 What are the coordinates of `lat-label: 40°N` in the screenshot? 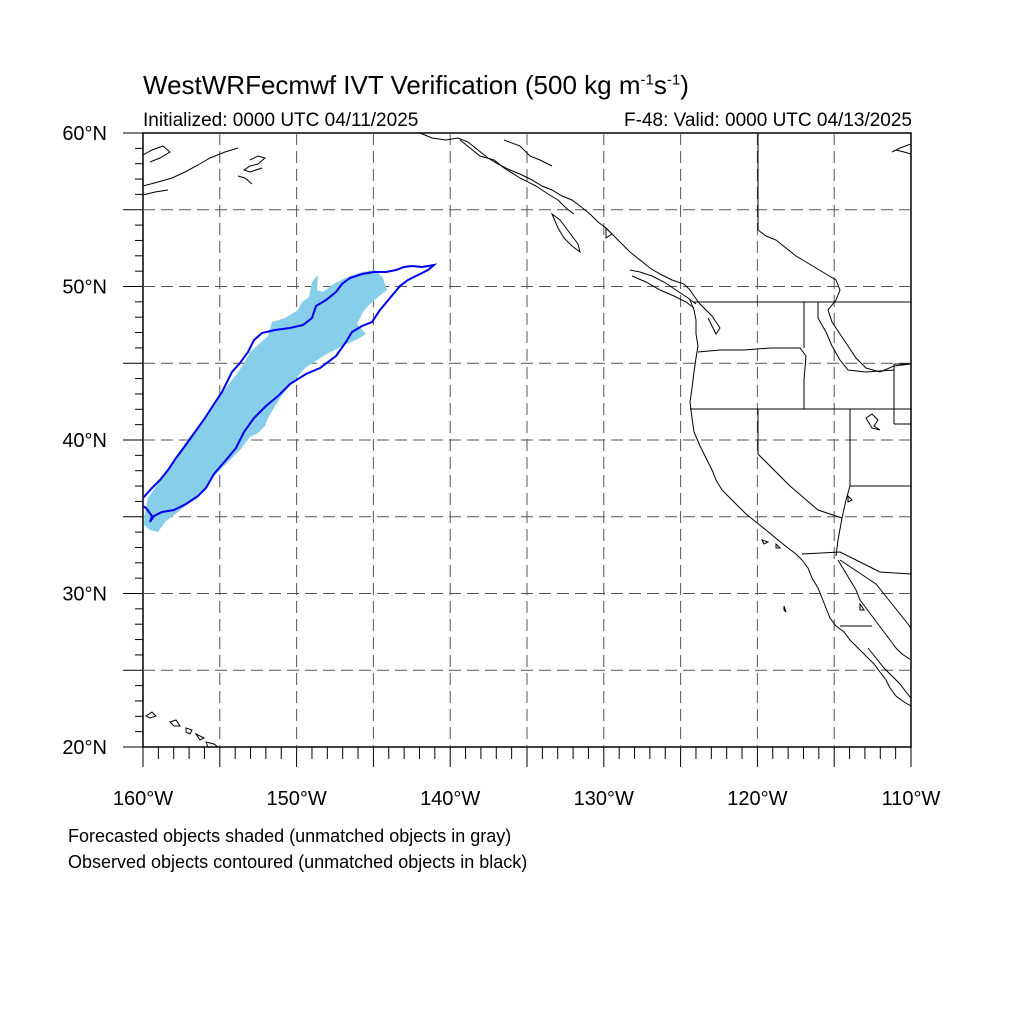 It's located at (84, 441).